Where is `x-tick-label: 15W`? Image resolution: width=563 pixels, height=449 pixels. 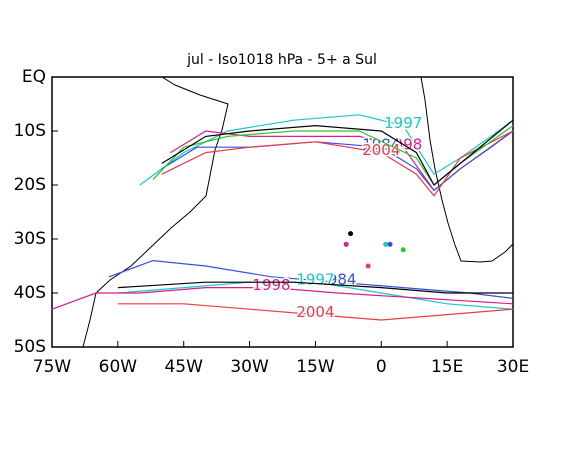
x-tick-label: 15W is located at coordinates (315, 367).